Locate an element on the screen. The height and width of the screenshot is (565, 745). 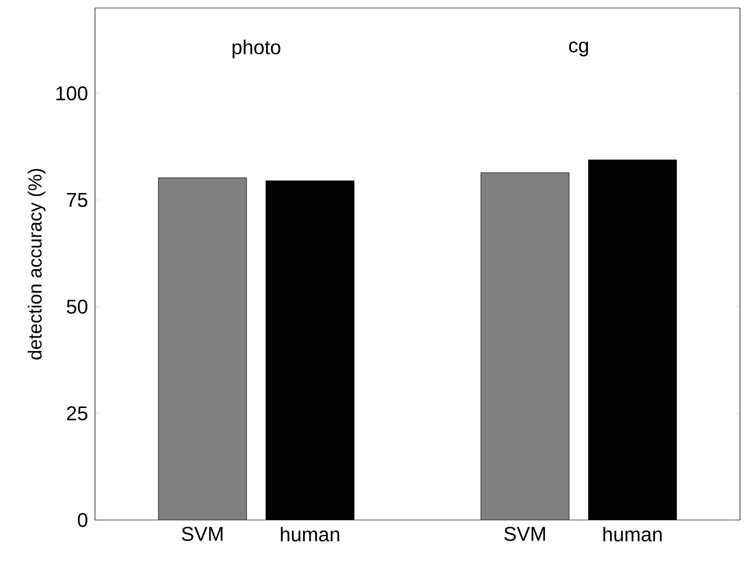
annotation: photo is located at coordinates (256, 49).